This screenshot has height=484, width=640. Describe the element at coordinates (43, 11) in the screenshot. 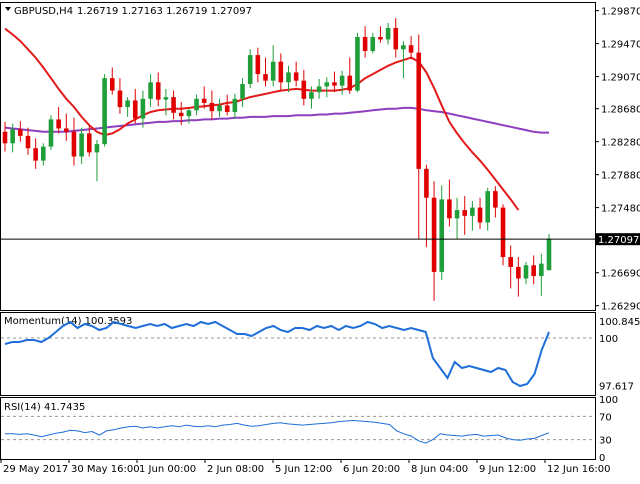

I see `symbol-label: GBPUSD,H4` at that location.